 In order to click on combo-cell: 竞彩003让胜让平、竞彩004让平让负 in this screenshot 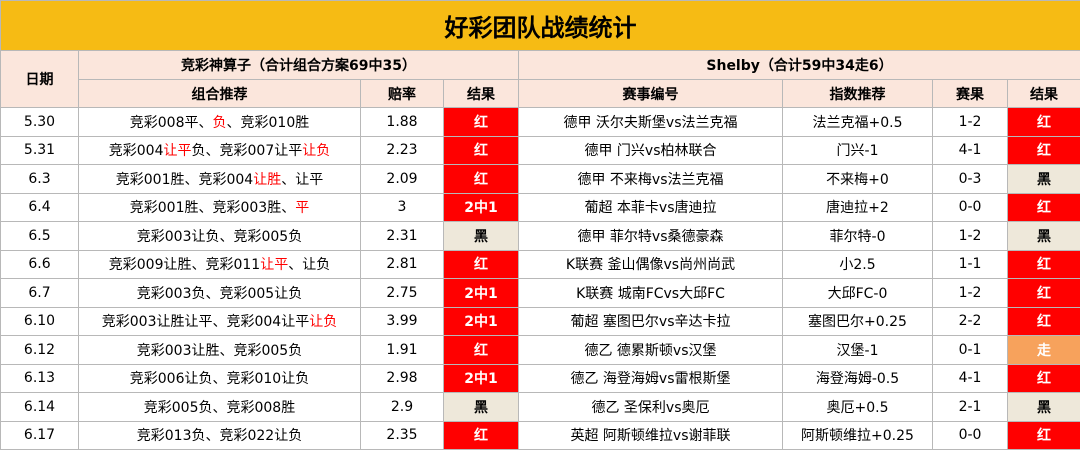, I will do `click(219, 321)`.